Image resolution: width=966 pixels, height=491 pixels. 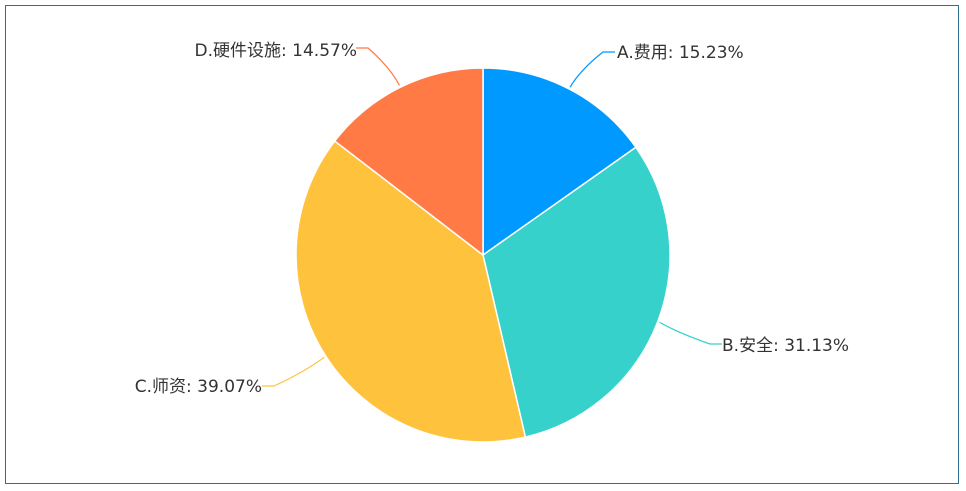 What do you see at coordinates (559, 162) in the screenshot?
I see `pie-slice-a` at bounding box center [559, 162].